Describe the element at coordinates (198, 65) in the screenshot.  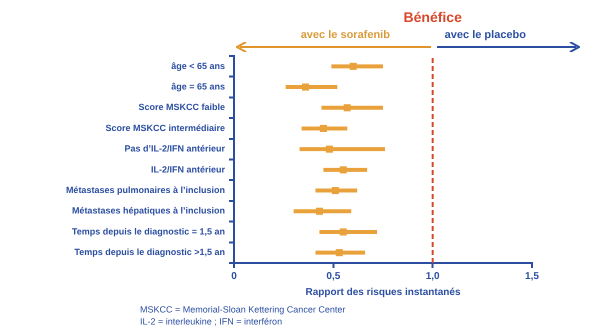
I see `y-tick-label: âge < 65 ans` at that location.